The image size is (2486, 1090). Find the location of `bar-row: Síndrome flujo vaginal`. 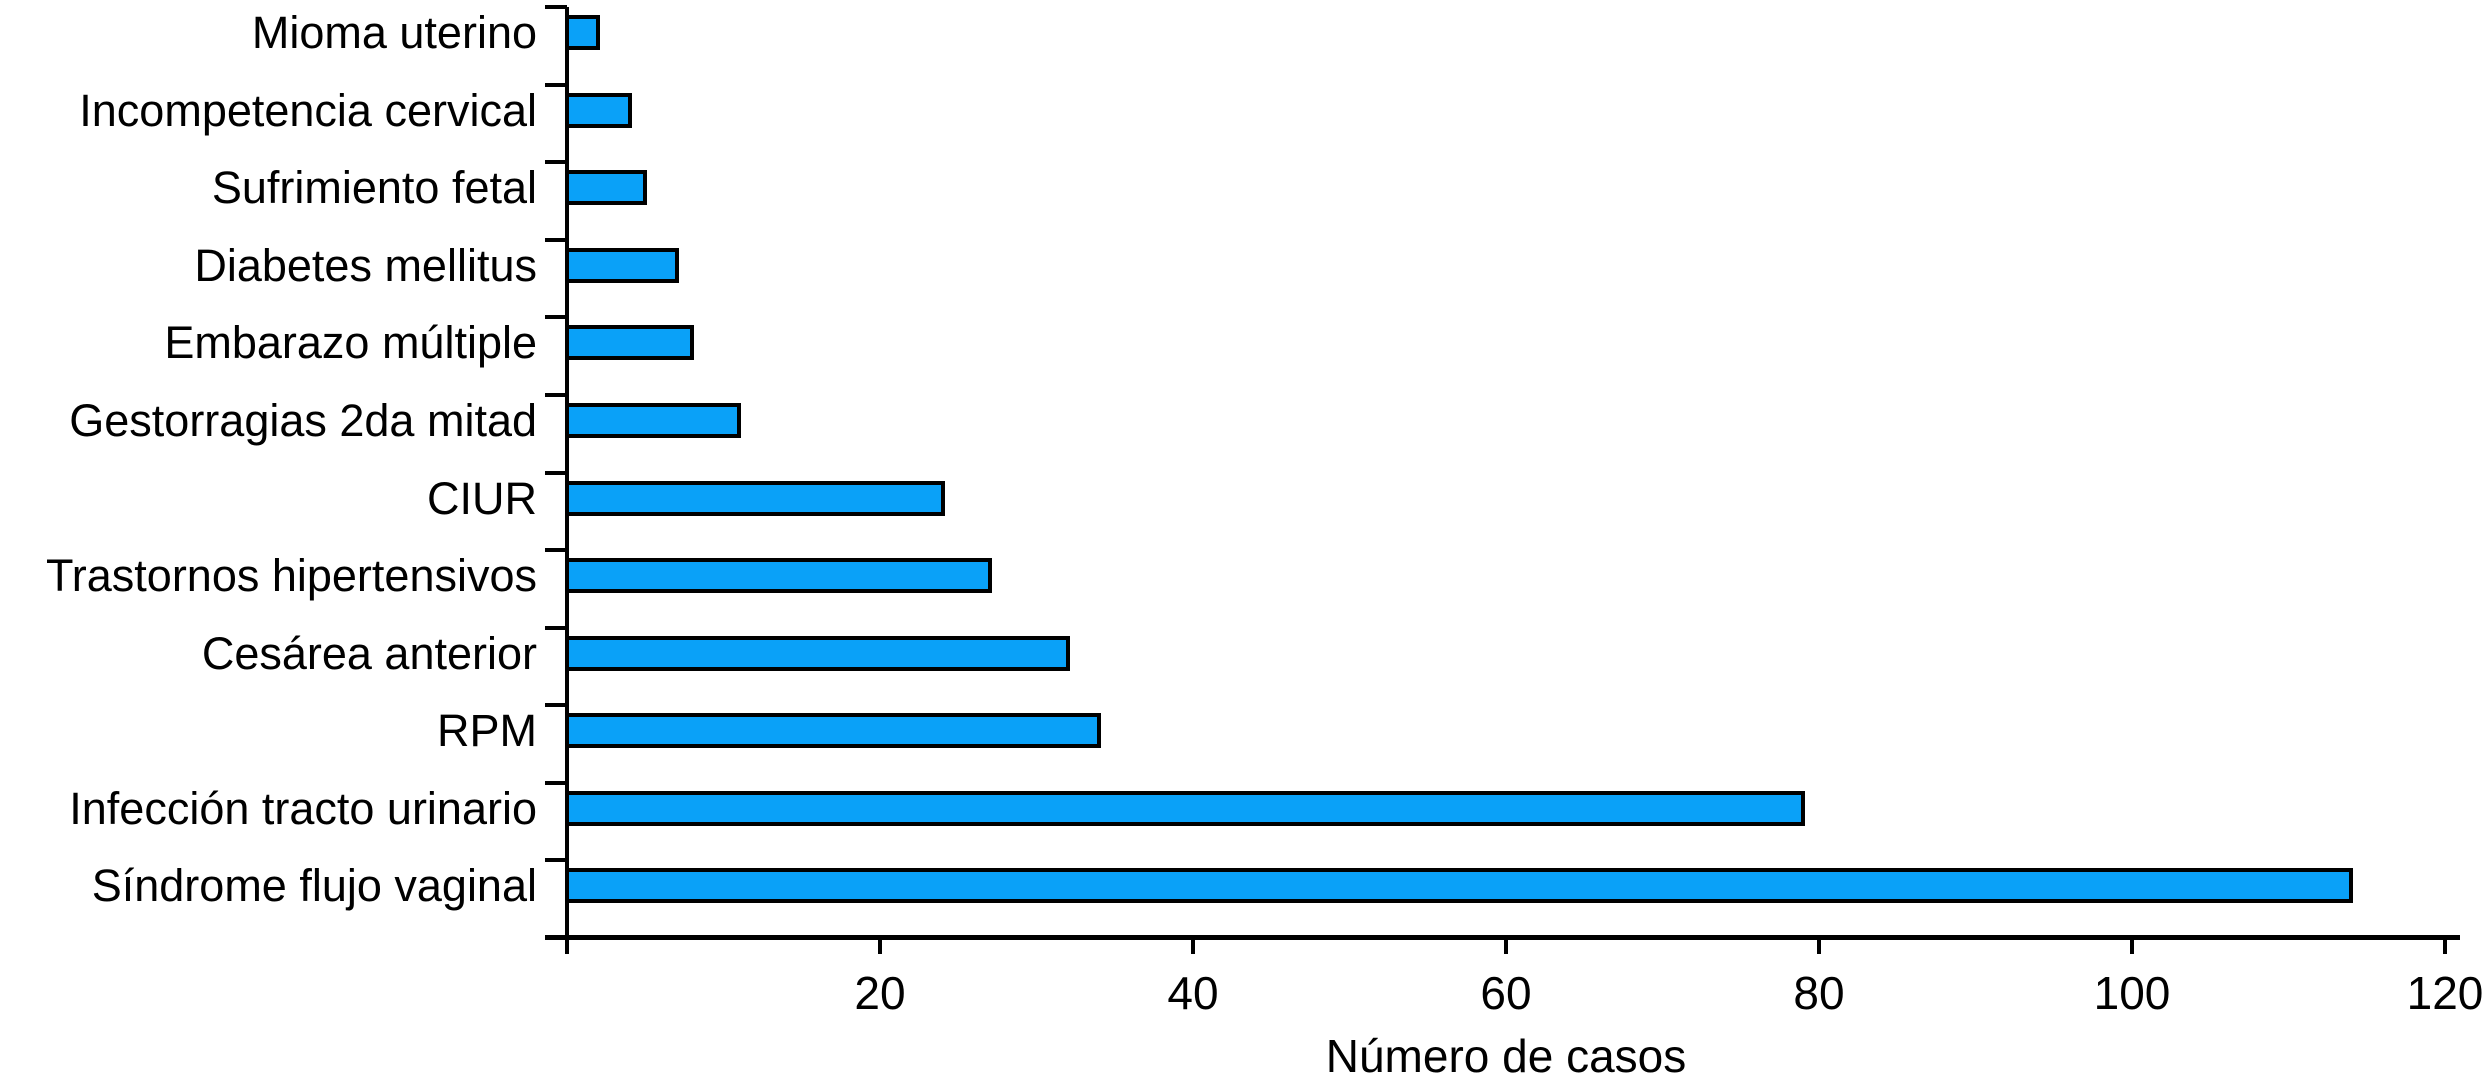

bar-row: Síndrome flujo vaginal is located at coordinates (1243, 899).